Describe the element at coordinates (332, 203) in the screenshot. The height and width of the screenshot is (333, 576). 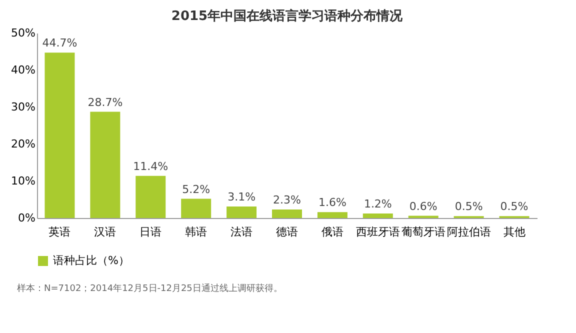
I see `data-label: 1.6%` at that location.